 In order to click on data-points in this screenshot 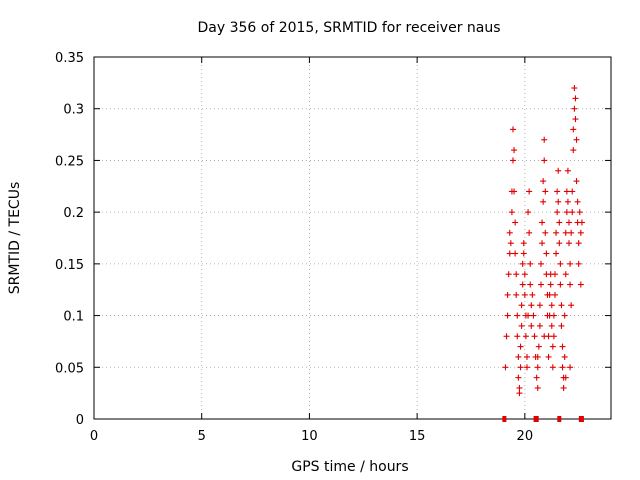, I will do `click(543, 253)`.